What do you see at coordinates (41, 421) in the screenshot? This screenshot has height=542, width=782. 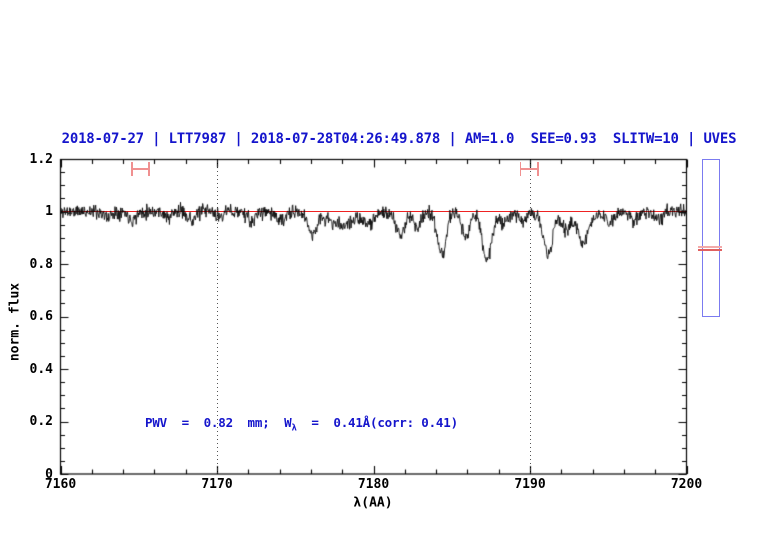 I see `y-tick-label: 0.2` at bounding box center [41, 421].